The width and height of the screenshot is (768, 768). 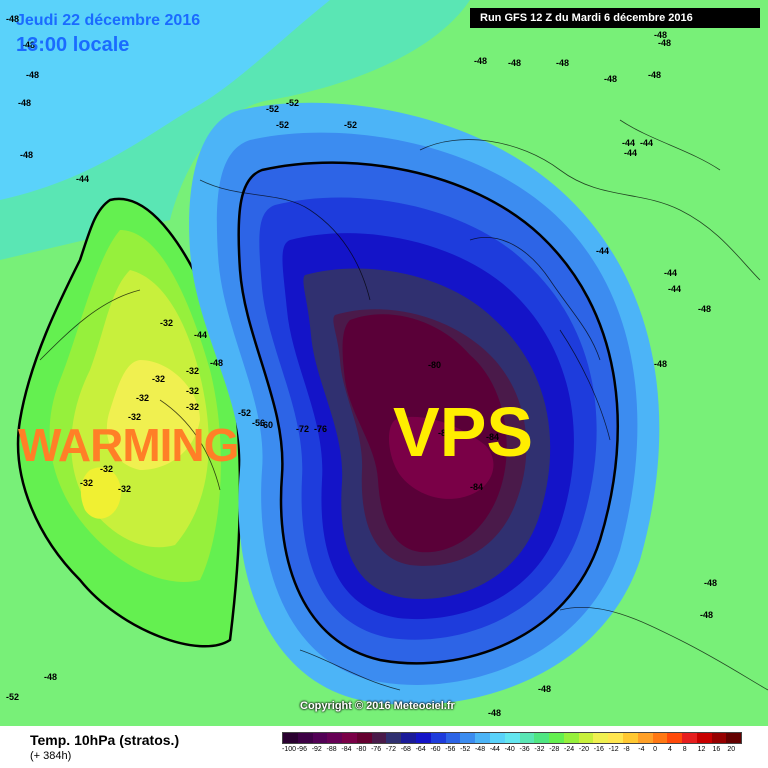 What do you see at coordinates (100, 493) in the screenshot?
I see `warm-core` at bounding box center [100, 493].